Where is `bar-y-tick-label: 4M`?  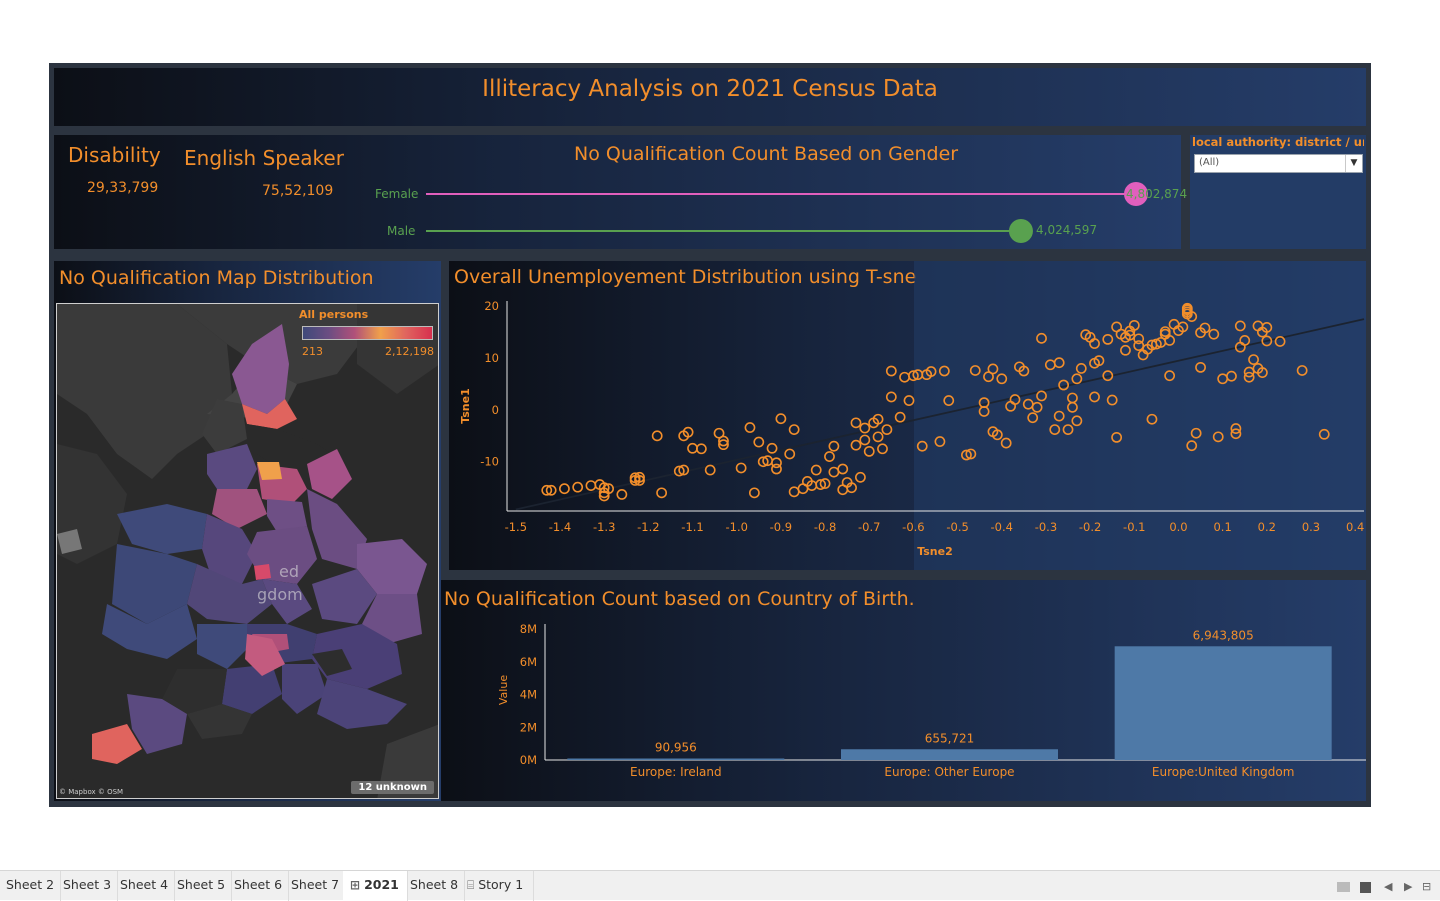
bar-y-tick-label: 4M is located at coordinates (528, 695).